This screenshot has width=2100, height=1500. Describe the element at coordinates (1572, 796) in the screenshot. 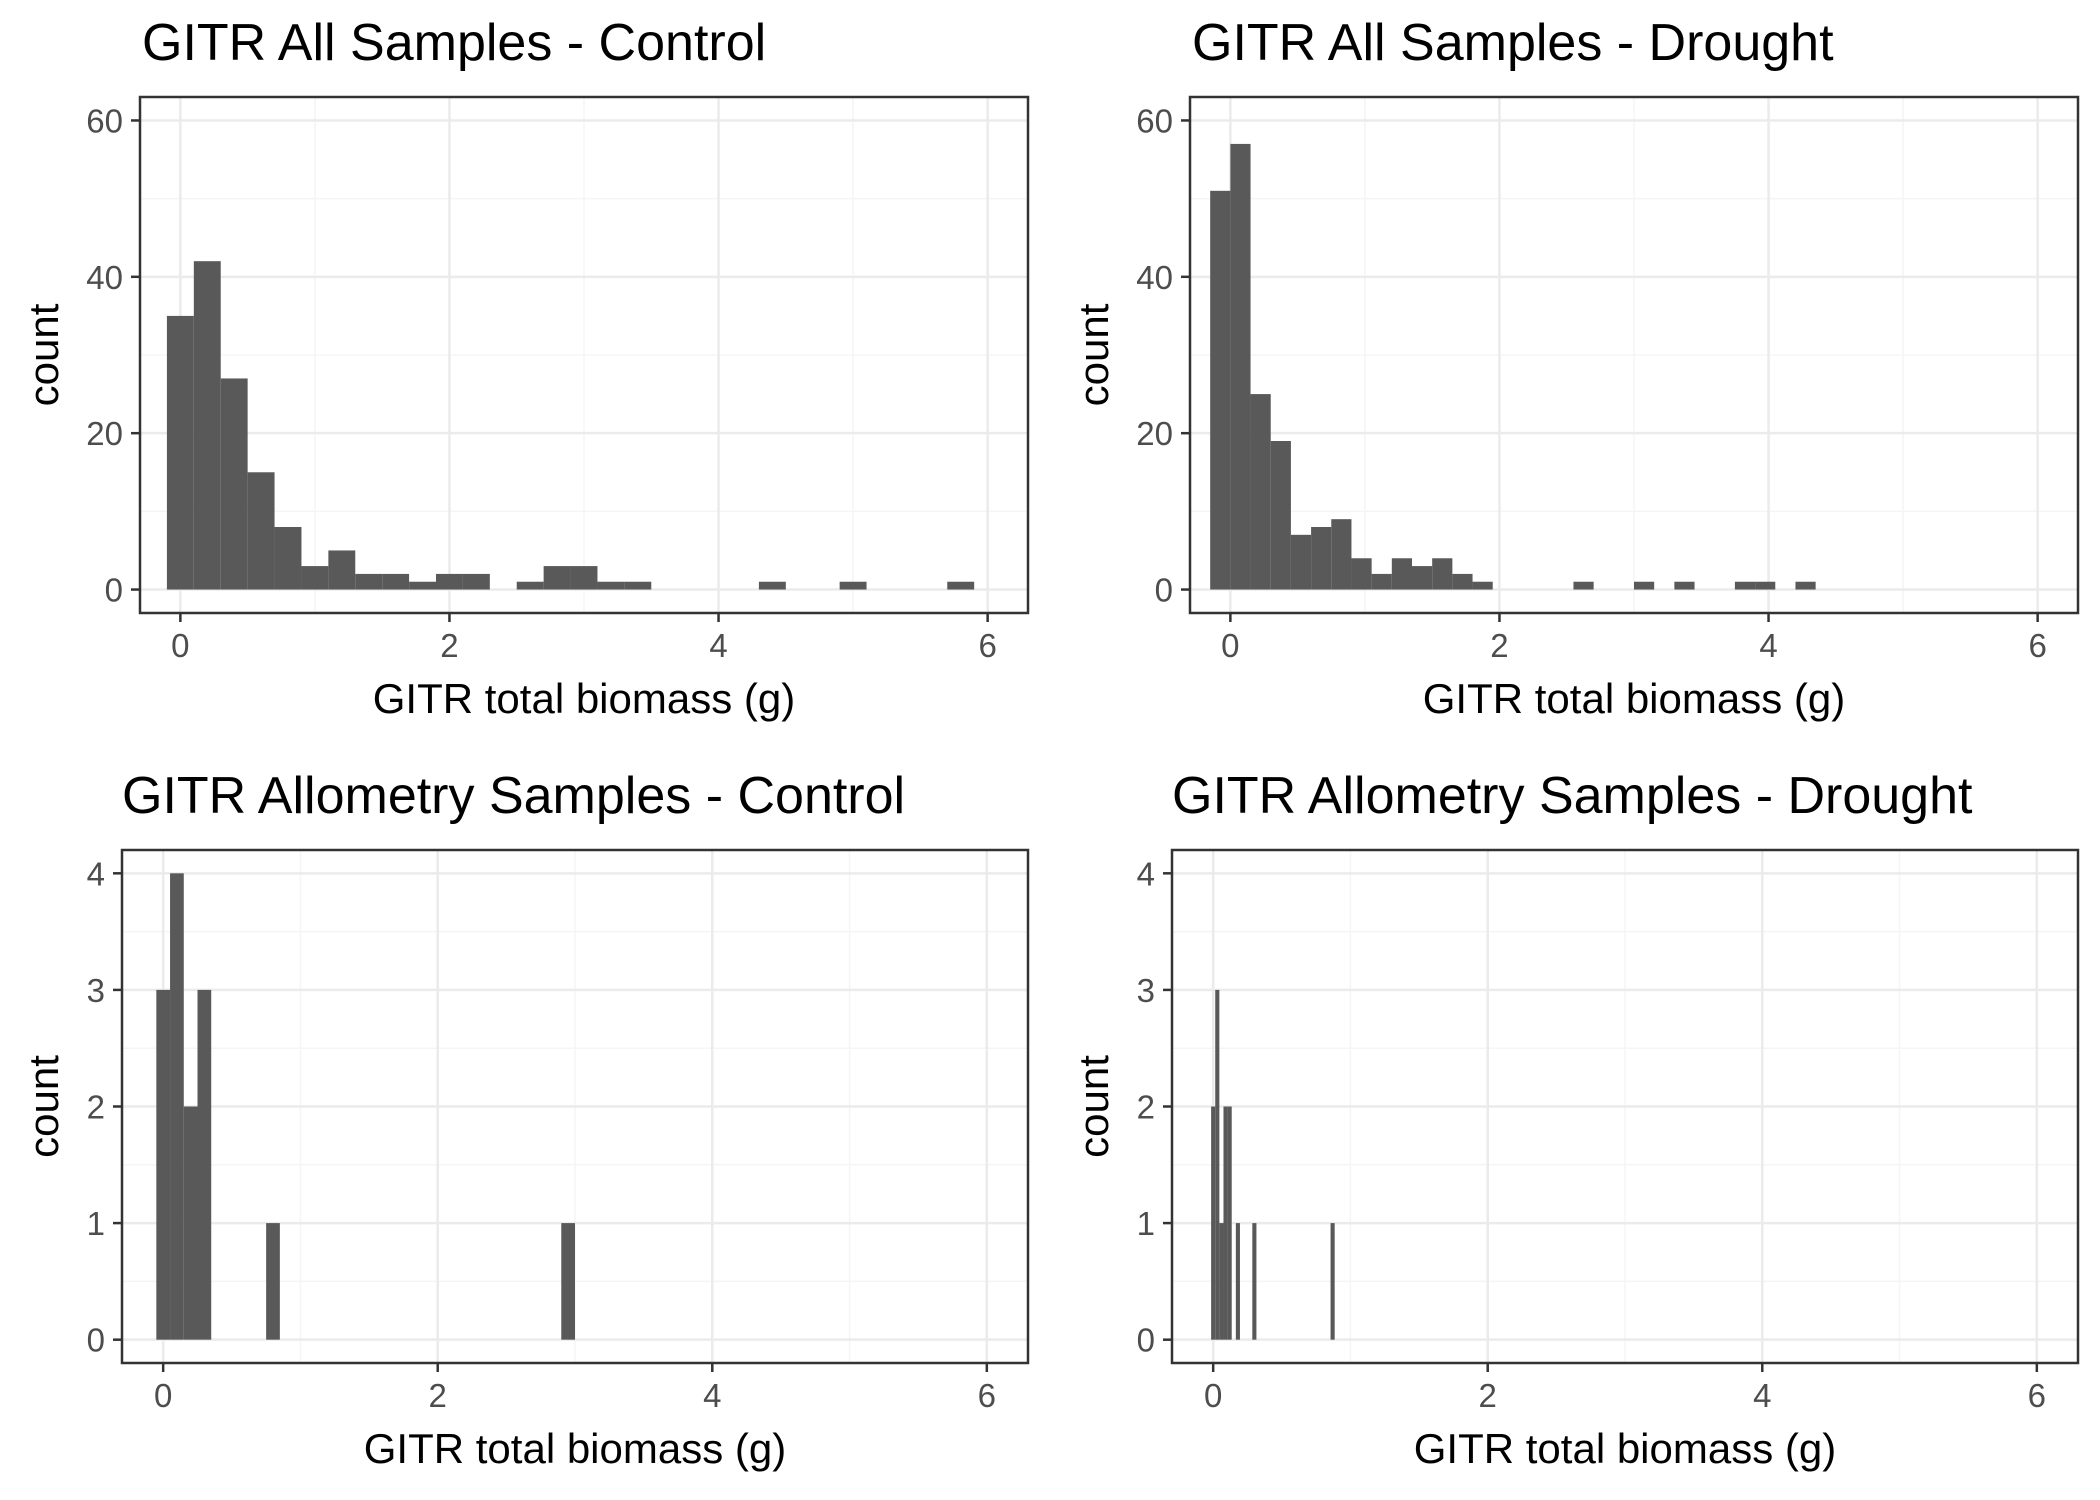

I see `chart-title: GITR Allometry Samples - Drought` at that location.